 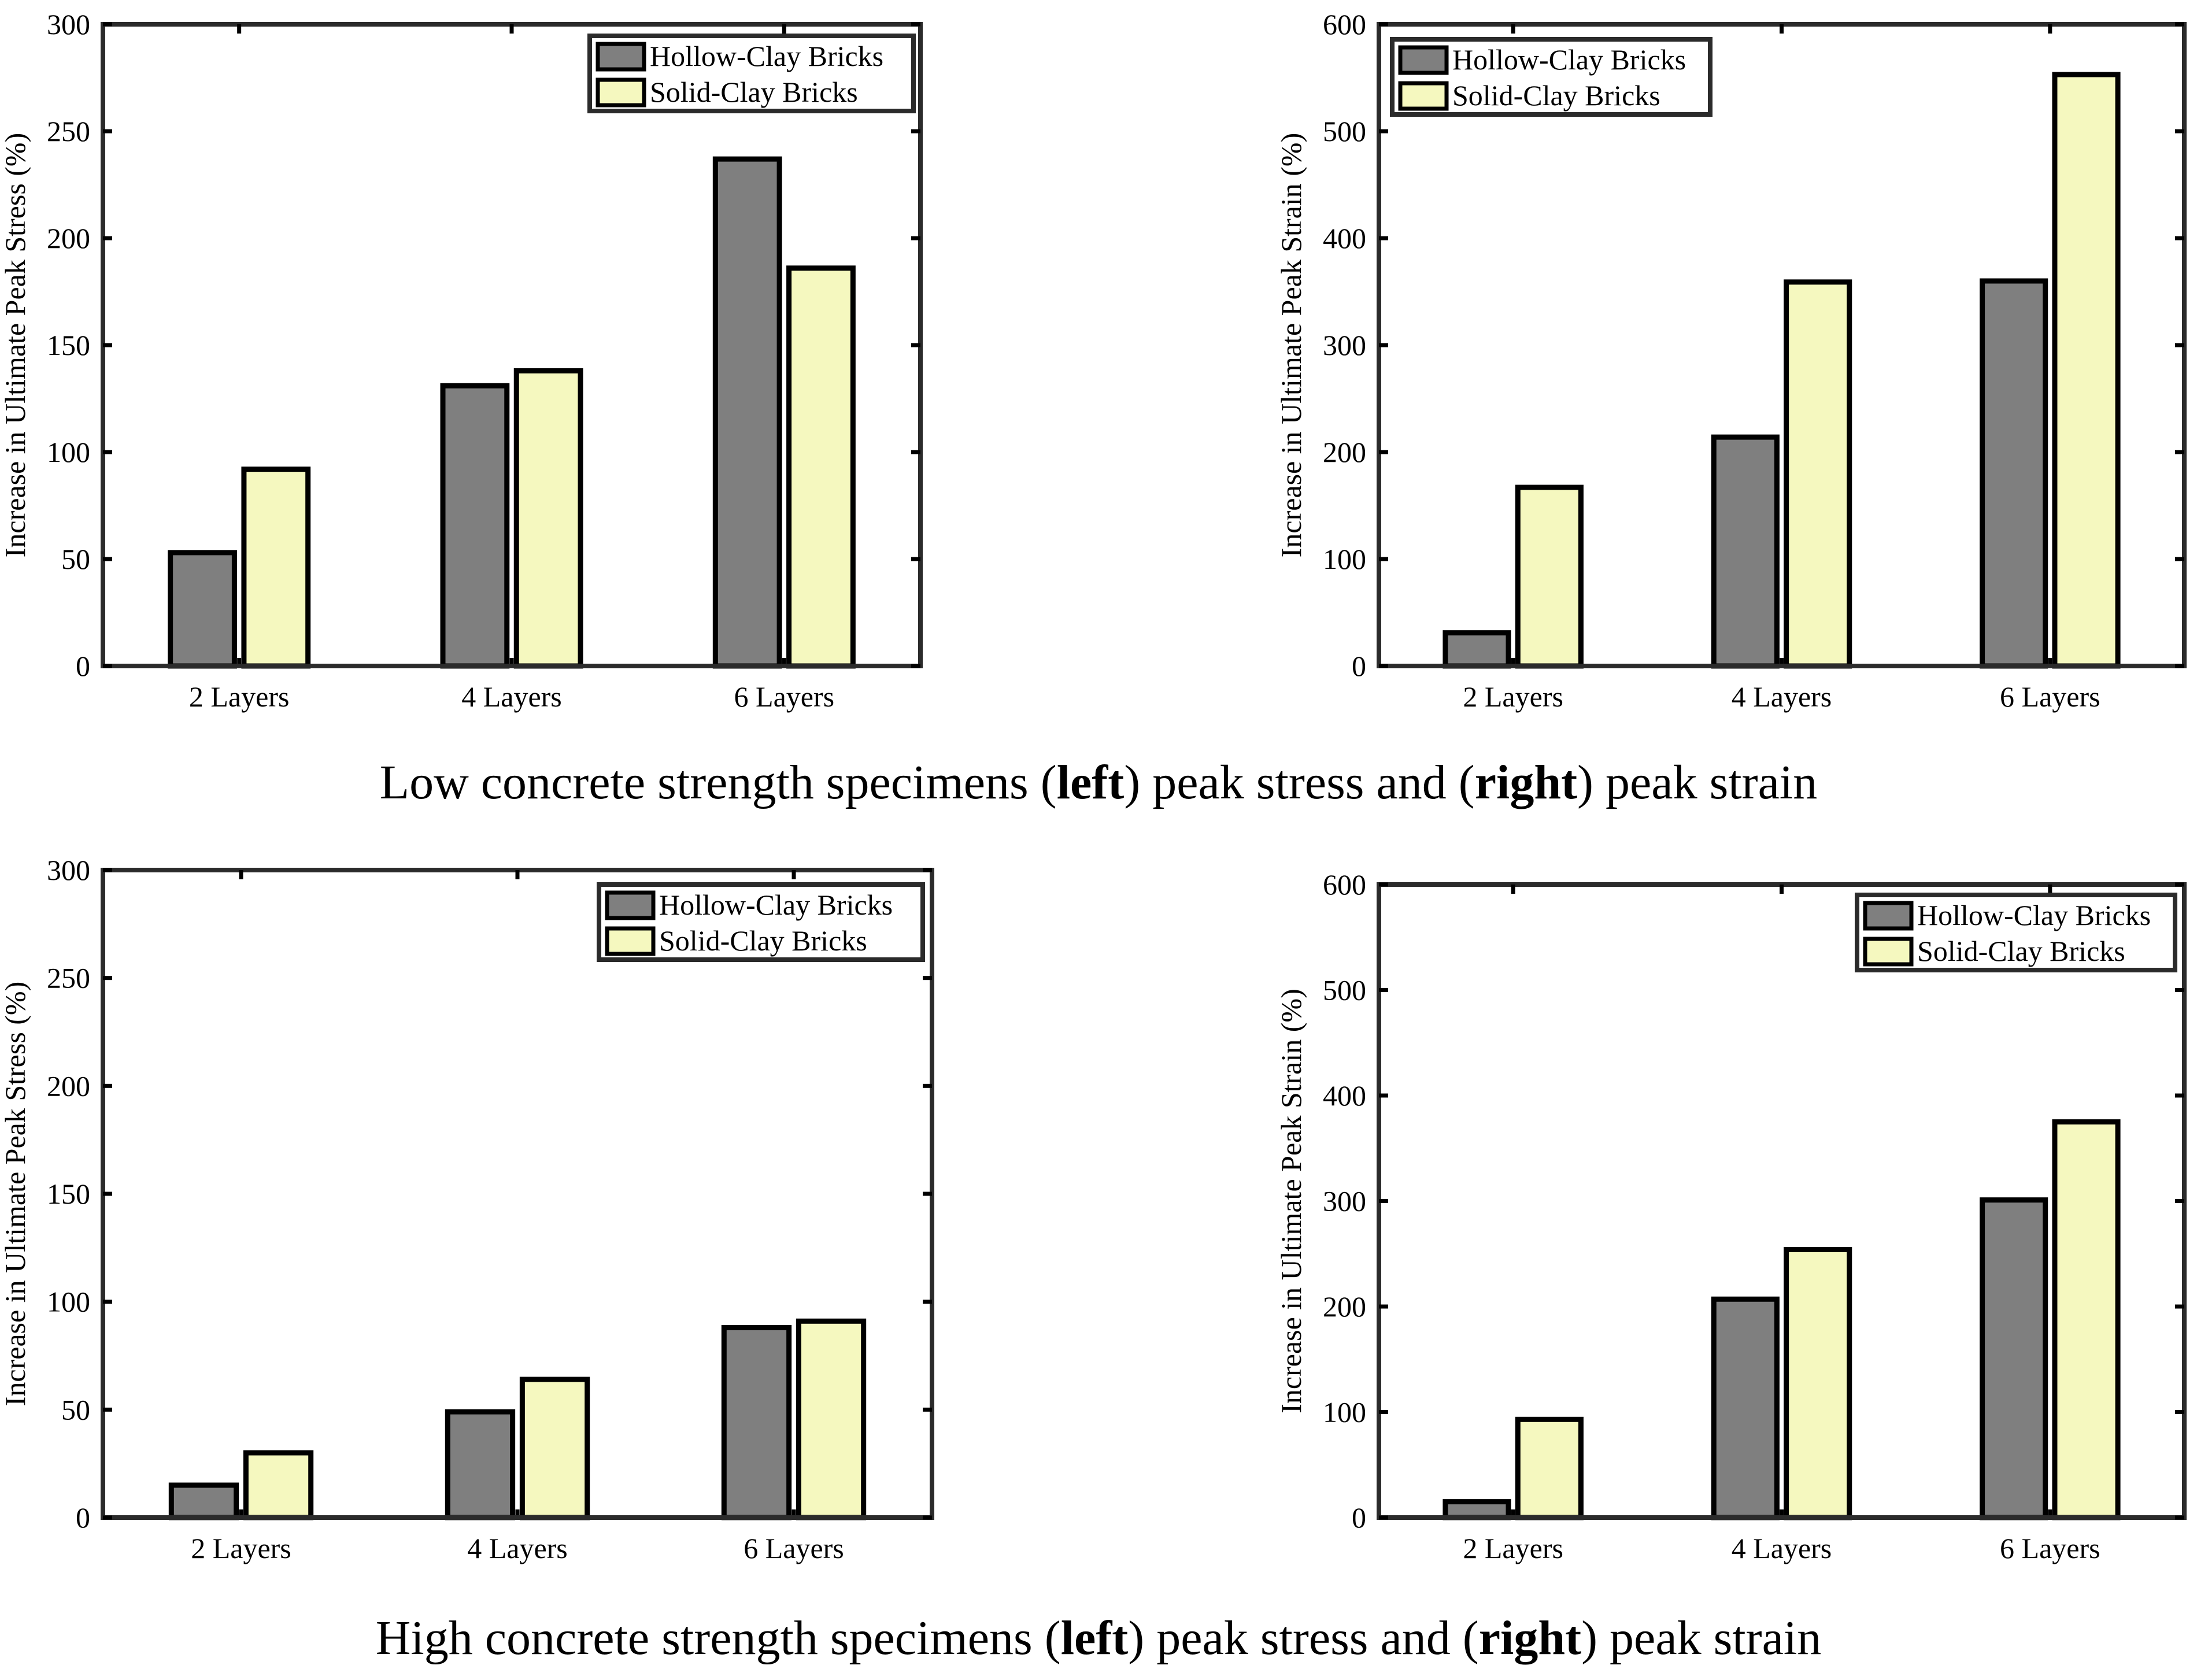 What do you see at coordinates (15, 1194) in the screenshot?
I see `y-axis-label: Increase in Ultimate Peak Stress (%)` at bounding box center [15, 1194].